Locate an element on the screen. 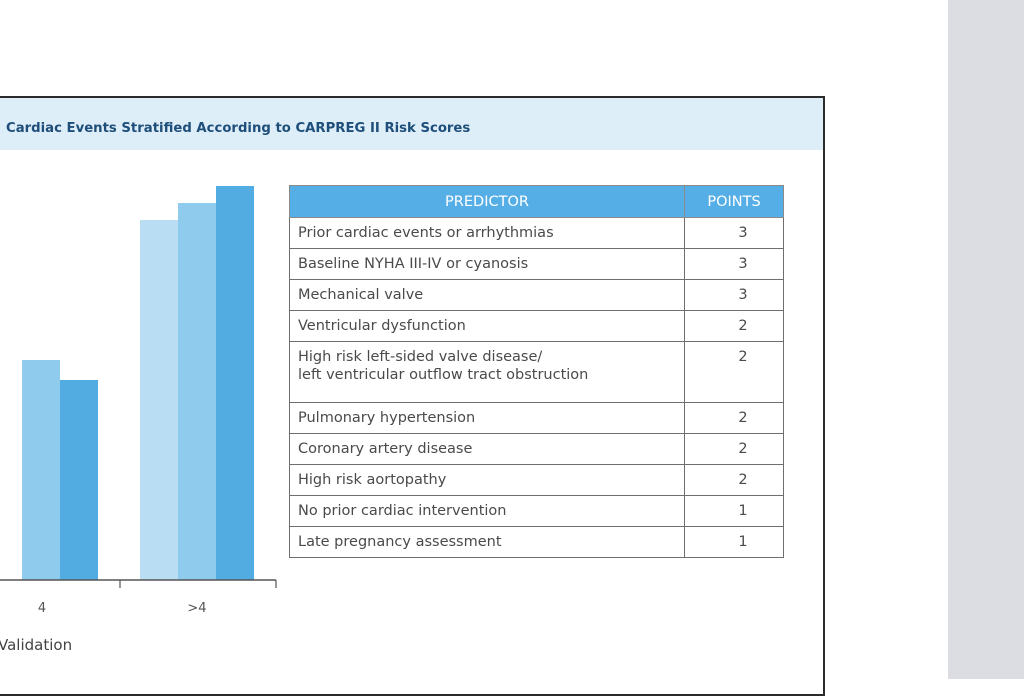 This screenshot has height=696, width=1024. table-row: Late pregnancy assessment 1 is located at coordinates (536, 542).